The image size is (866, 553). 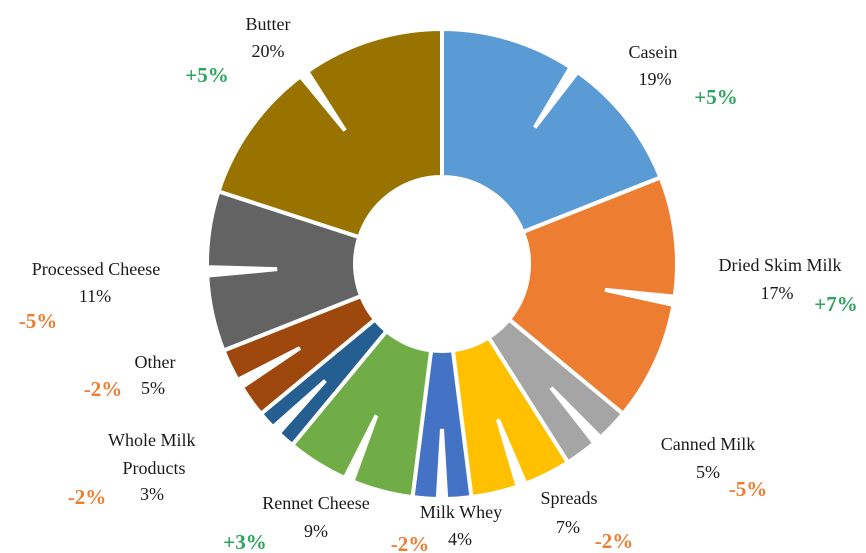 What do you see at coordinates (708, 444) in the screenshot?
I see `slice-label-canned-milk: Canned Milk` at bounding box center [708, 444].